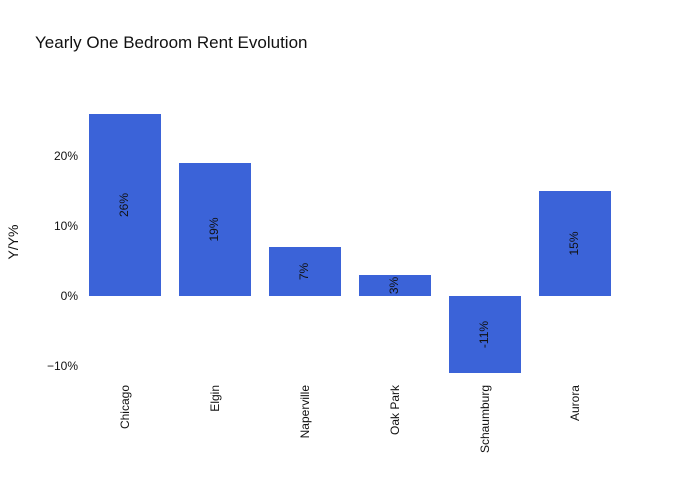 This screenshot has height=500, width=700. I want to click on x-tick-label: Chicago, so click(125, 407).